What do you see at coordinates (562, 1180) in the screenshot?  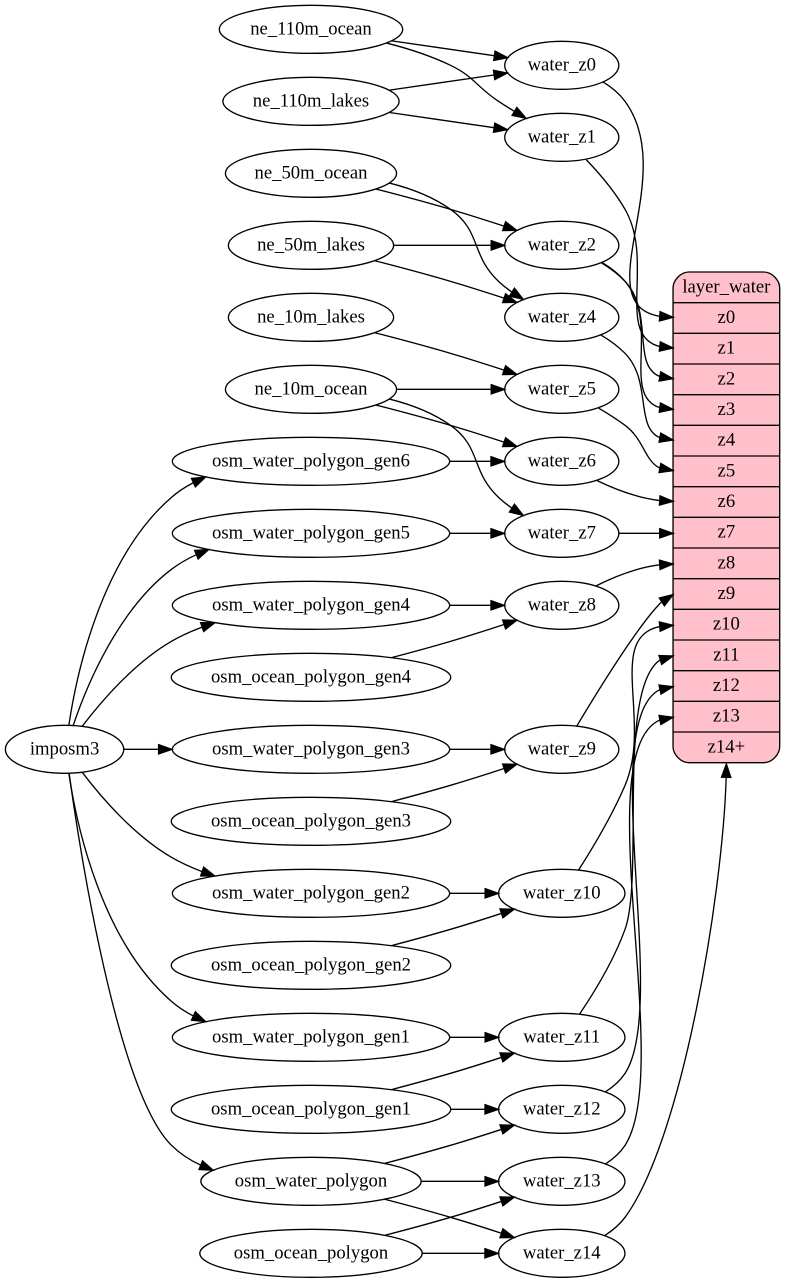 I see `svg-text: water_z13` at bounding box center [562, 1180].